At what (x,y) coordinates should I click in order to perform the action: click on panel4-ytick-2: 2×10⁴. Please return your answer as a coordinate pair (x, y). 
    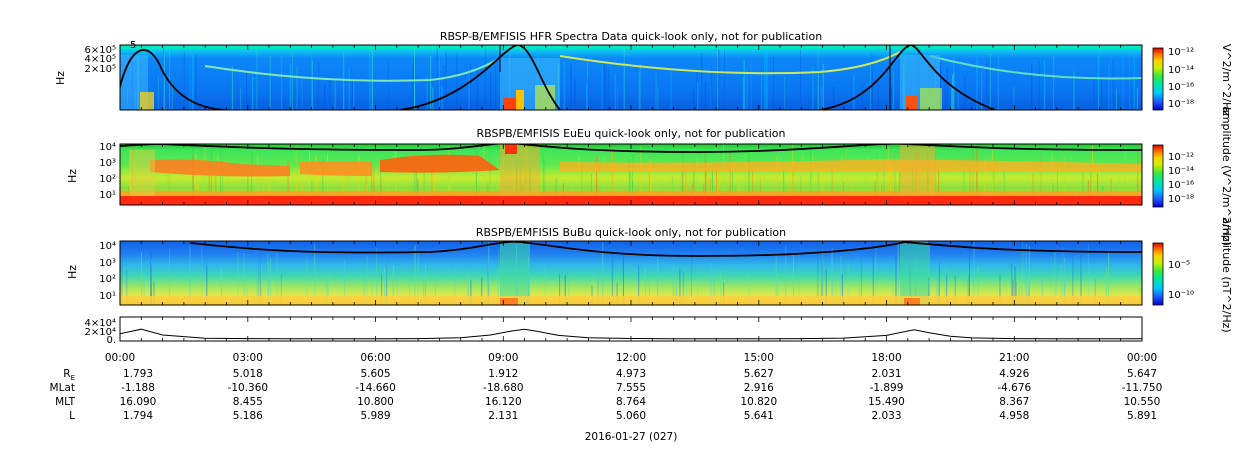
    Looking at the image, I should click on (100, 332).